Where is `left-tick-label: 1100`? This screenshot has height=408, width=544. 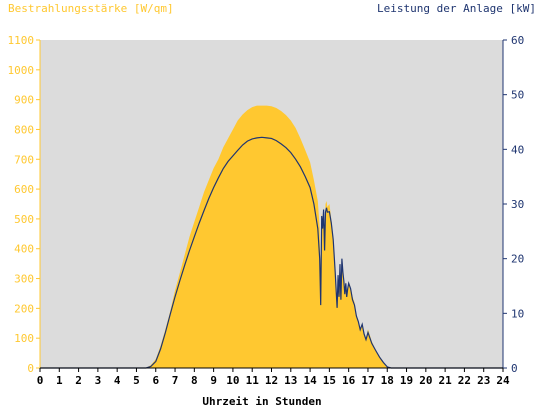 left-tick-label: 1100 is located at coordinates (21, 40).